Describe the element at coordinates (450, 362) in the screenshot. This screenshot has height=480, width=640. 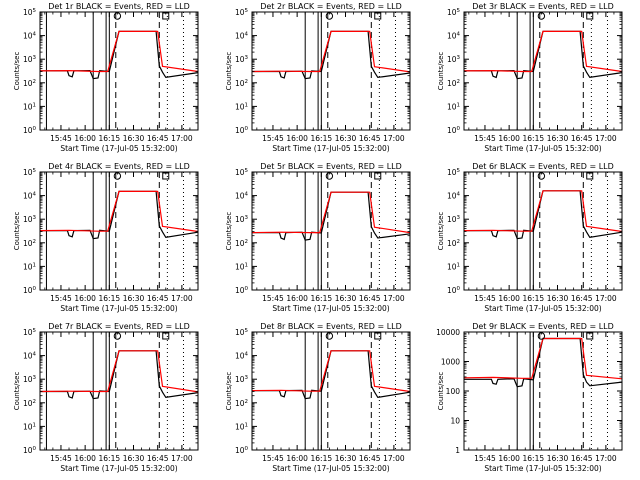
I see `y-tick-label: 1000` at that location.